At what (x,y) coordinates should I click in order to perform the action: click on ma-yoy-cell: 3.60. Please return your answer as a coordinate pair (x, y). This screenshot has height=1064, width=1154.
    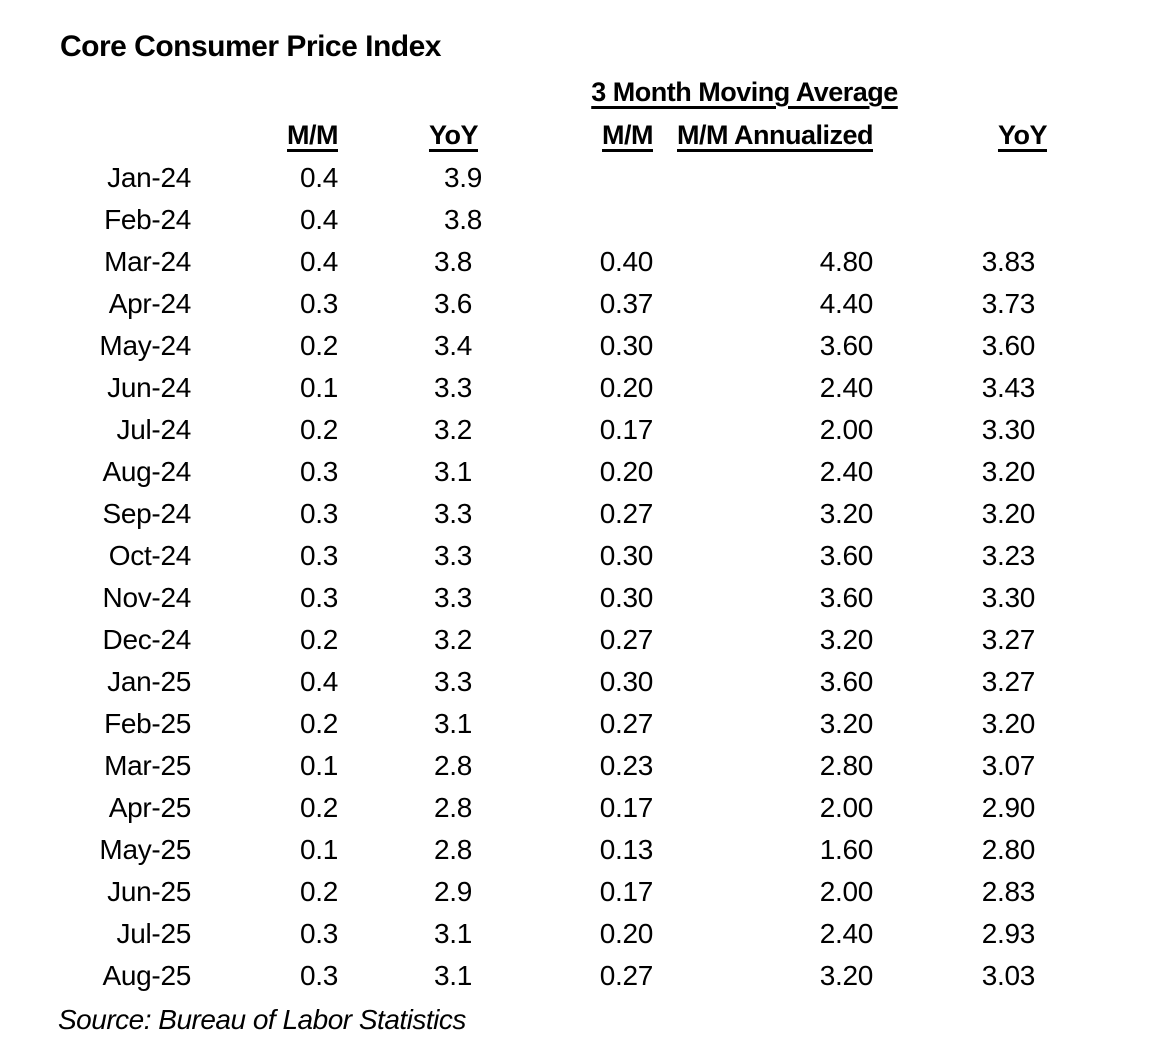
    Looking at the image, I should click on (1008, 345).